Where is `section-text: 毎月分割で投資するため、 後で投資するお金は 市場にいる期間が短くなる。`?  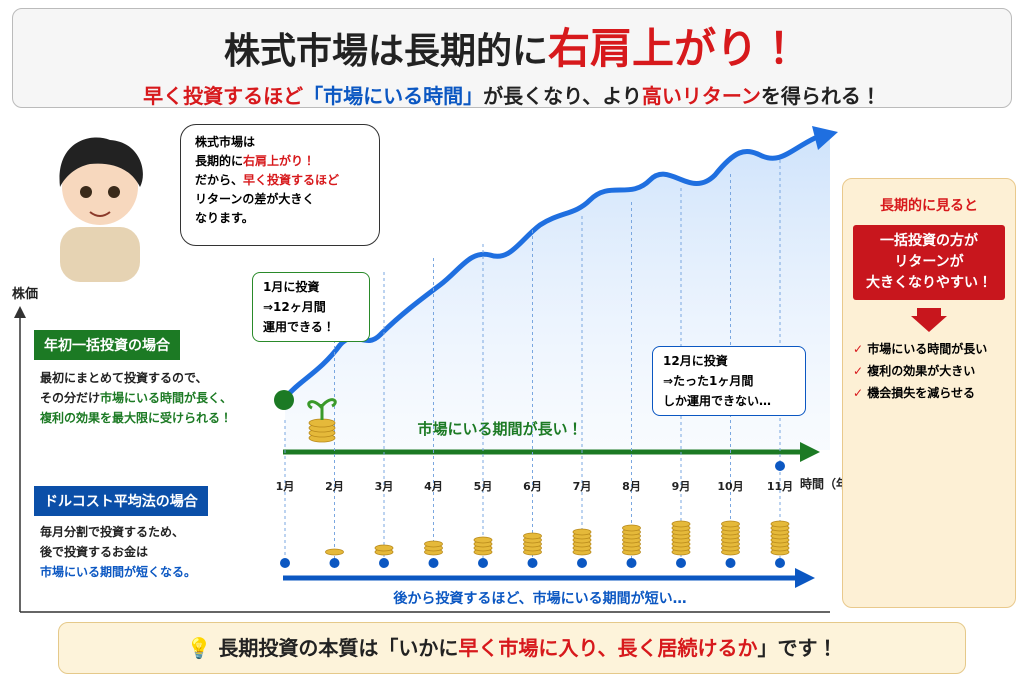
section-text: 毎月分割で投資するため、 後で投資するお金は 市場にいる期間が短くなる。 is located at coordinates (118, 552).